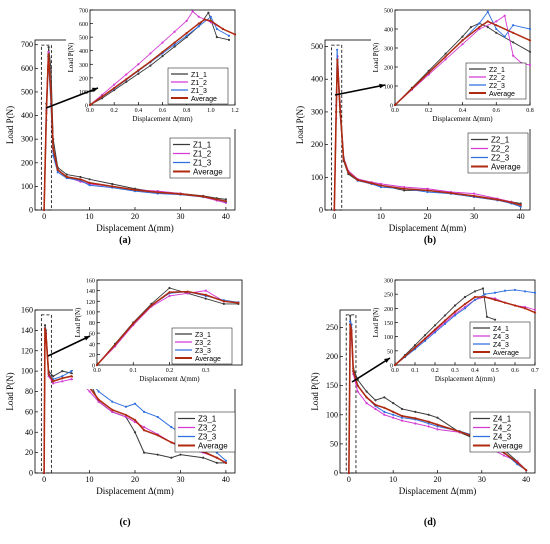 The image size is (550, 544). Describe the element at coordinates (97, 371) in the screenshot. I see `inset-xtick-label: 0.0` at that location.